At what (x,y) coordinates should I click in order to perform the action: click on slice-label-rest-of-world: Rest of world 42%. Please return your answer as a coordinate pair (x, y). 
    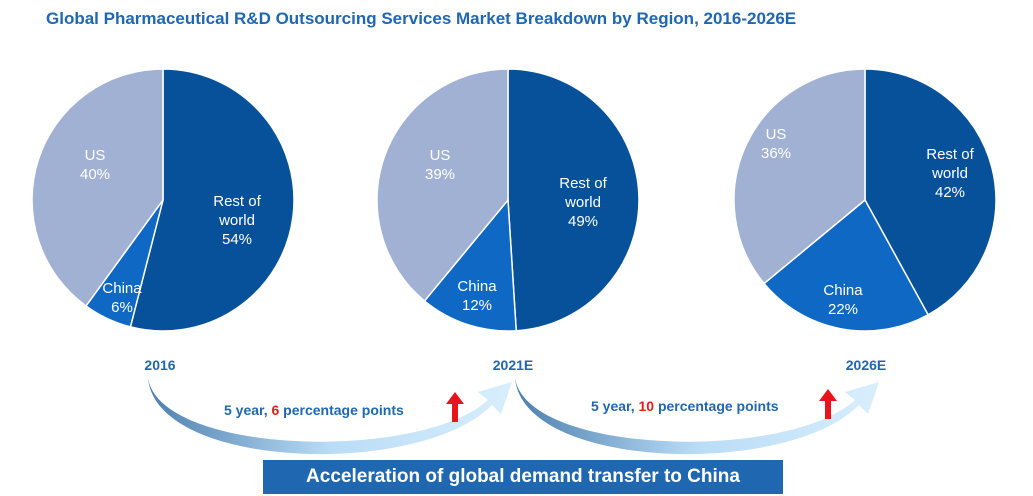
    Looking at the image, I should click on (950, 173).